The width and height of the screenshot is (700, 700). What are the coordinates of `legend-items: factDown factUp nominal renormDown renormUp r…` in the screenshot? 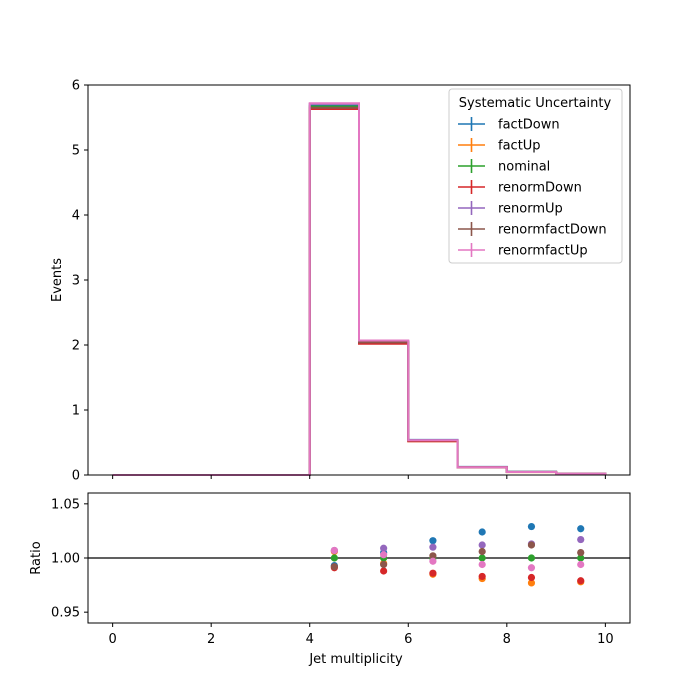 It's located at (532, 188).